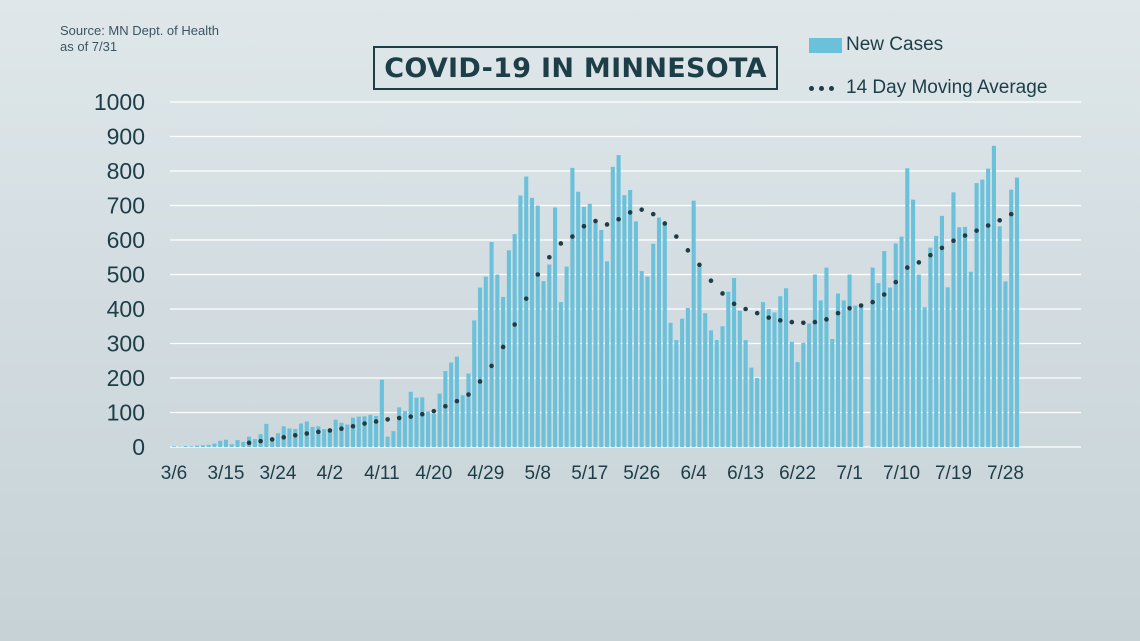  Describe the element at coordinates (849, 473) in the screenshot. I see `x-tick-label: 7/1` at that location.